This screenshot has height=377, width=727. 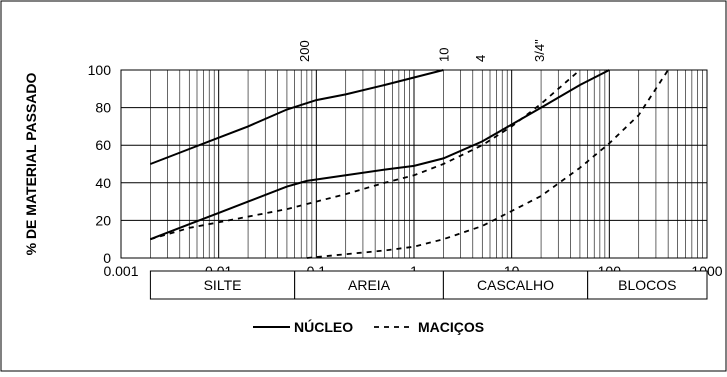 What do you see at coordinates (103, 108) in the screenshot?
I see `y-tick-label: 80` at bounding box center [103, 108].